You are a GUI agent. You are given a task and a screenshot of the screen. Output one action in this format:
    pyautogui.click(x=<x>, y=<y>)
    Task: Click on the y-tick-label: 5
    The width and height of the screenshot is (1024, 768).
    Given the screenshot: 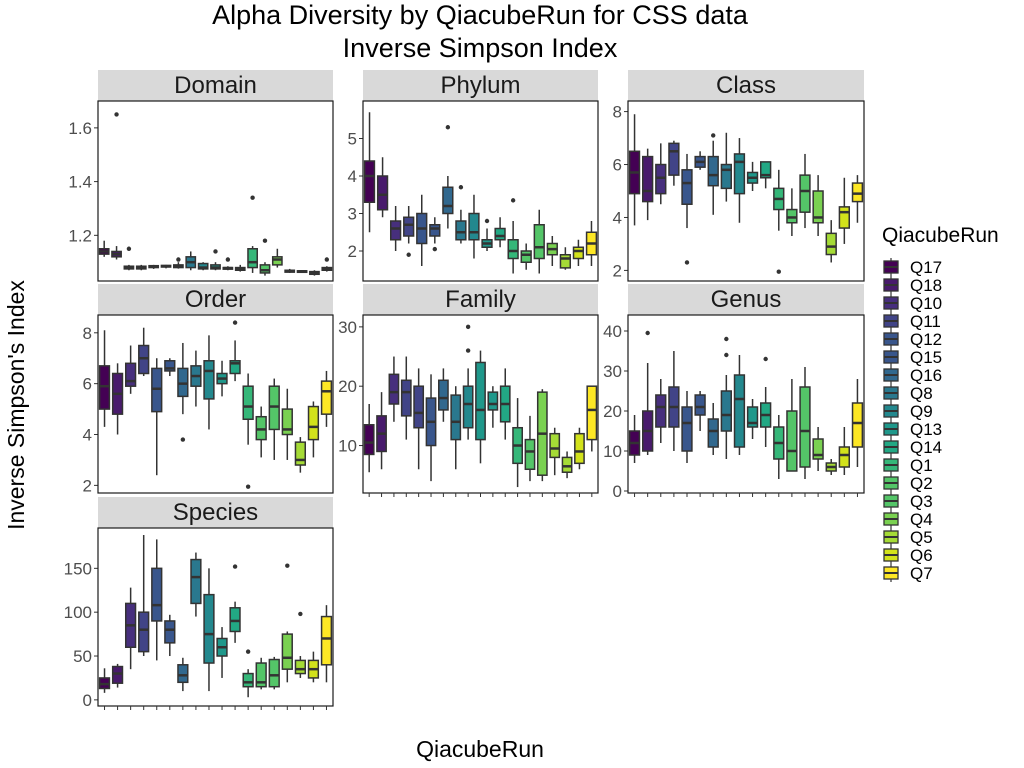 What is the action you would take?
    pyautogui.click(x=352, y=139)
    